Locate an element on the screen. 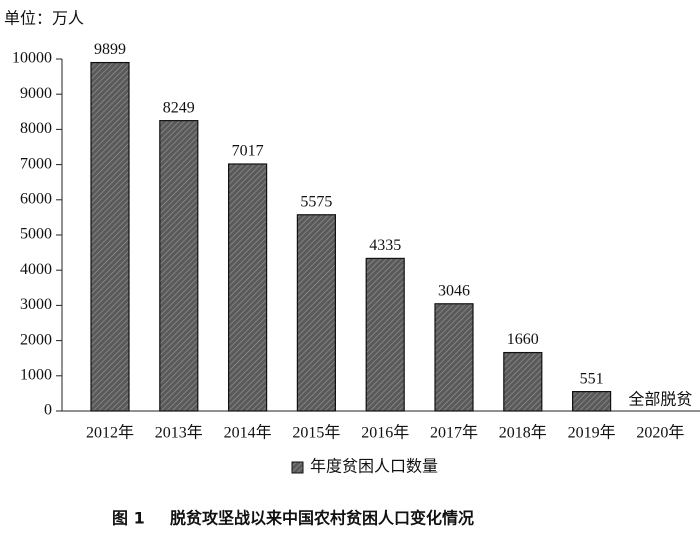 Image resolution: width=700 pixels, height=541 pixels. y-tick-label: 2000 is located at coordinates (36, 339).